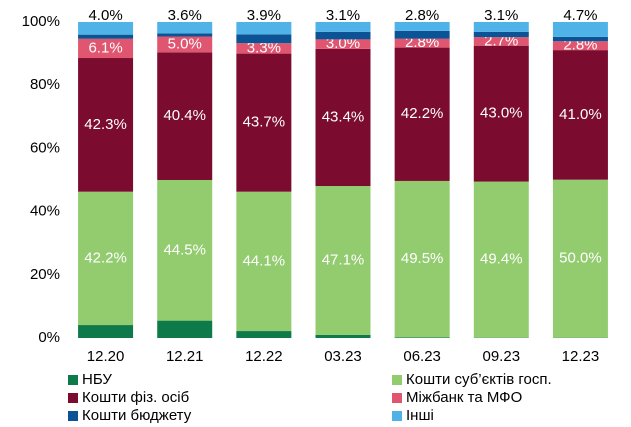 The width and height of the screenshot is (631, 427). What do you see at coordinates (45, 147) in the screenshot?
I see `y-tick-label: 60%` at bounding box center [45, 147].